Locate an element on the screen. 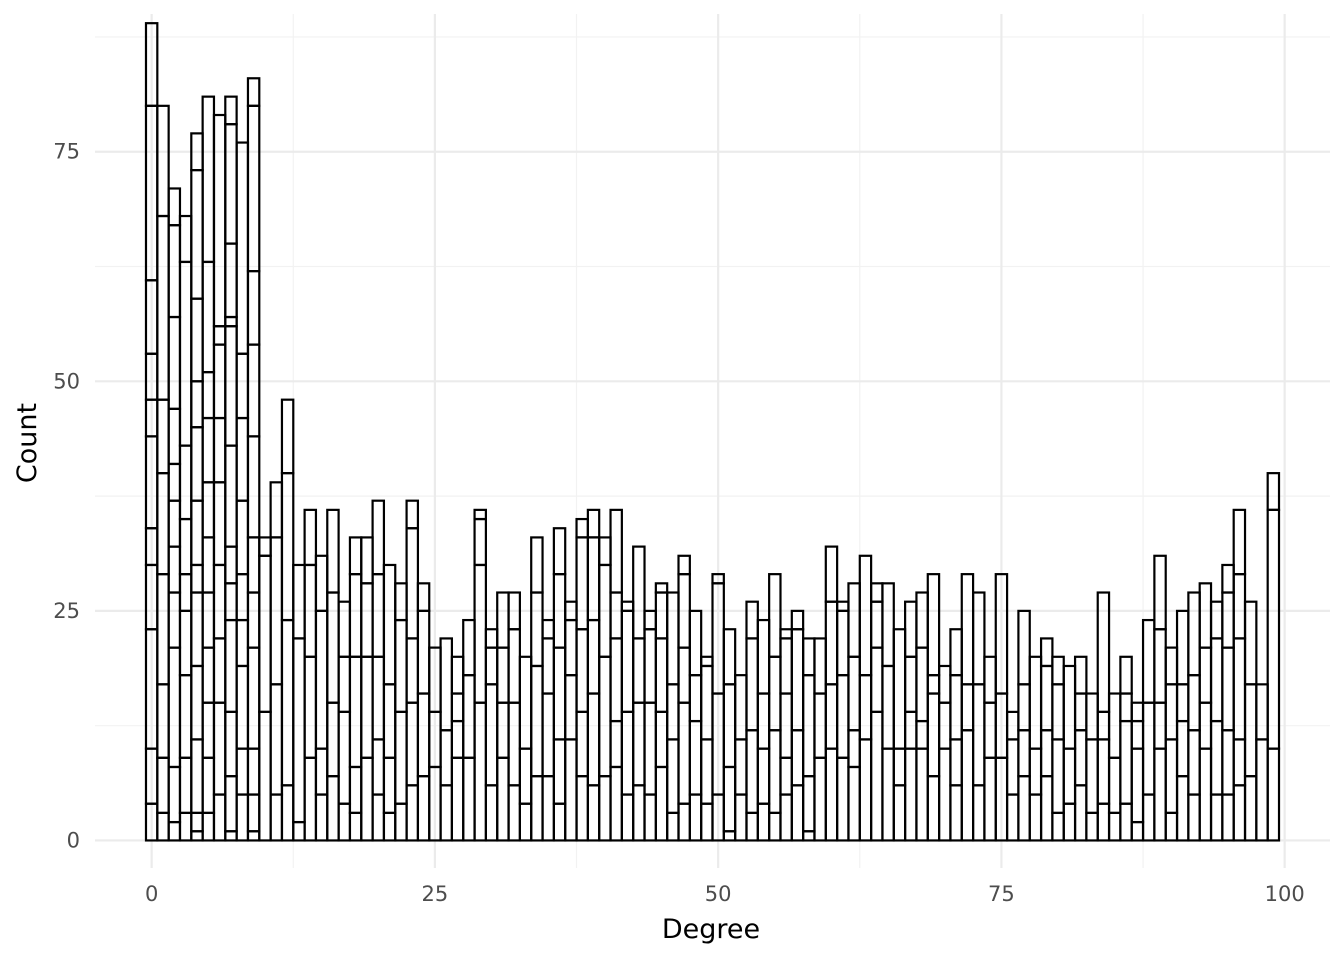  x-tick-label: 25 is located at coordinates (435, 894).